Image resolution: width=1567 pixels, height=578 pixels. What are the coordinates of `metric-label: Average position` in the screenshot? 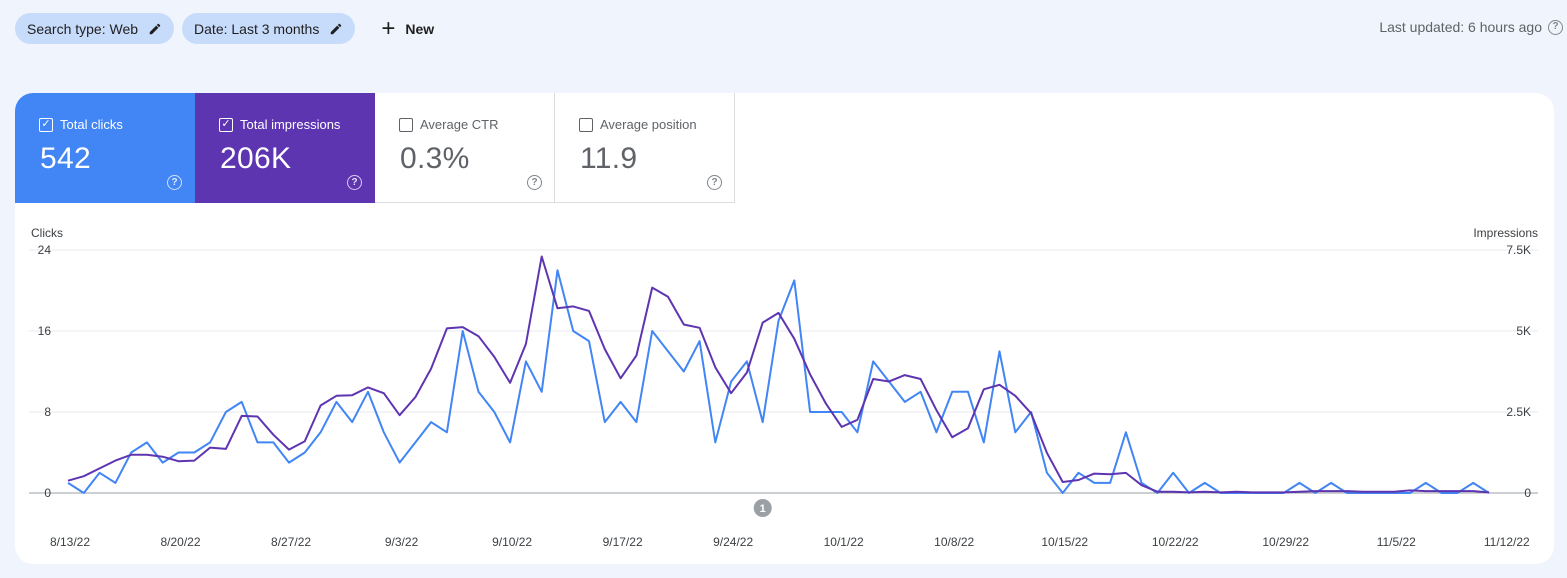 It's located at (648, 124).